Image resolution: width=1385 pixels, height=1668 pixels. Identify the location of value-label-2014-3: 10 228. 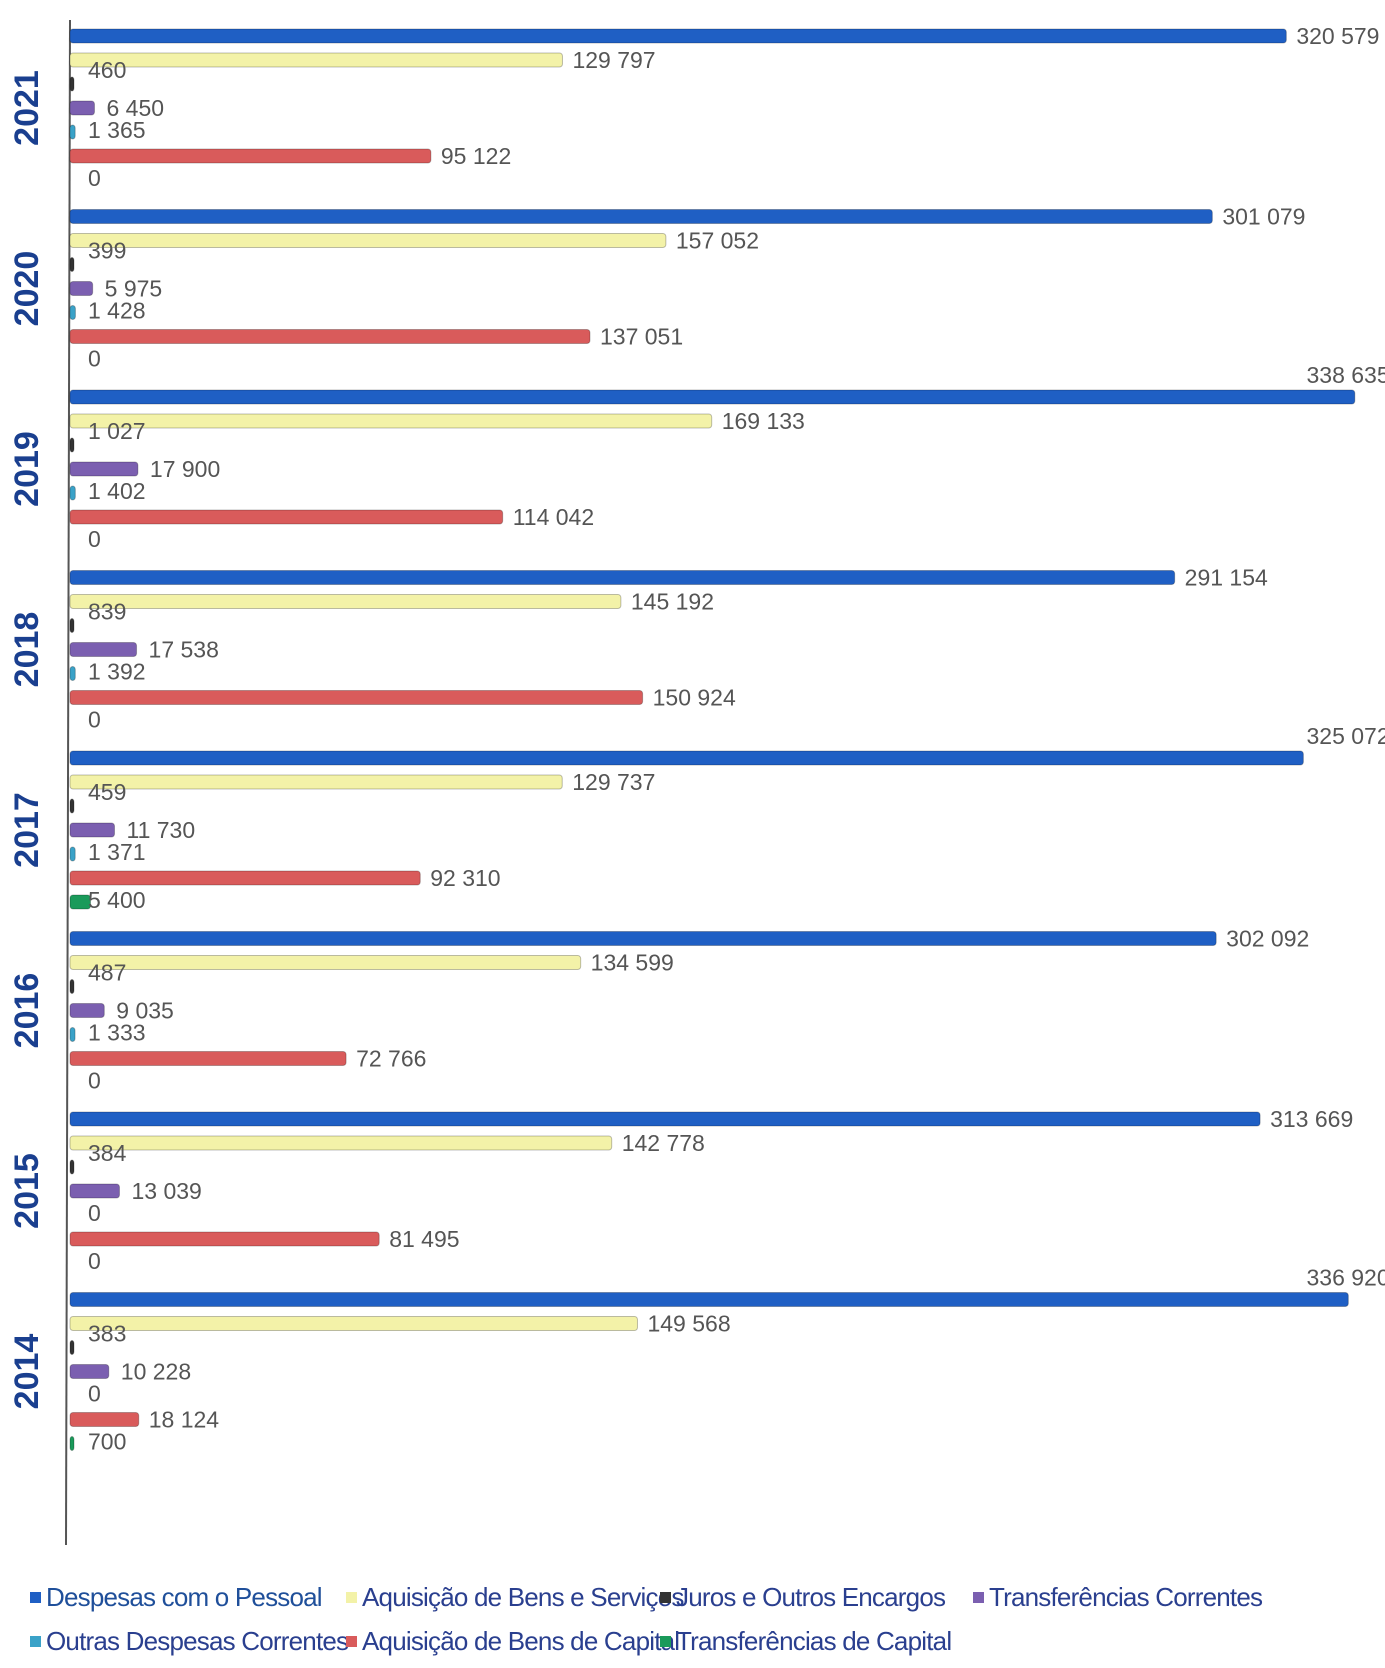
(156, 1372).